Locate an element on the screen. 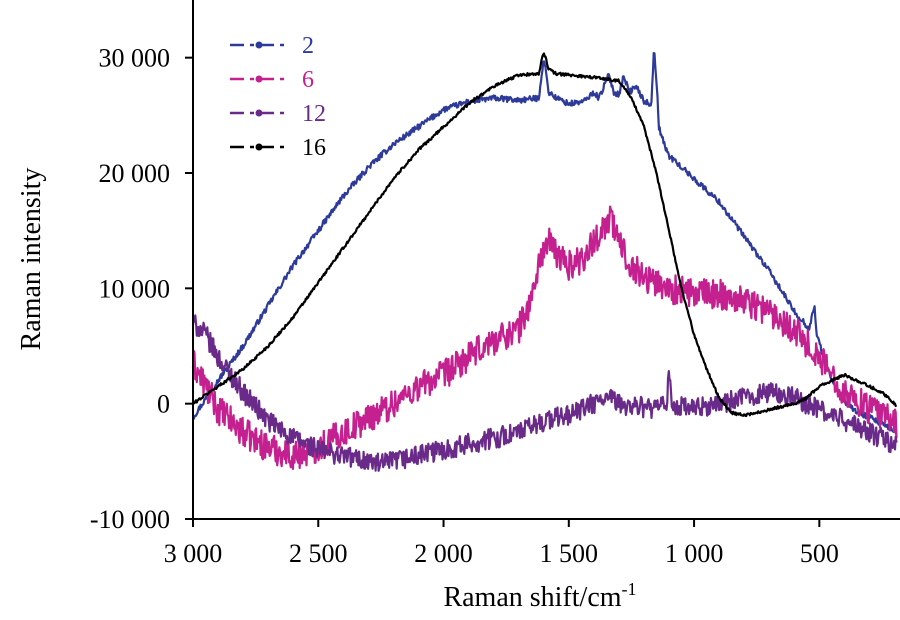 The height and width of the screenshot is (620, 900). legend: 2 6 12 16 is located at coordinates (278, 97).